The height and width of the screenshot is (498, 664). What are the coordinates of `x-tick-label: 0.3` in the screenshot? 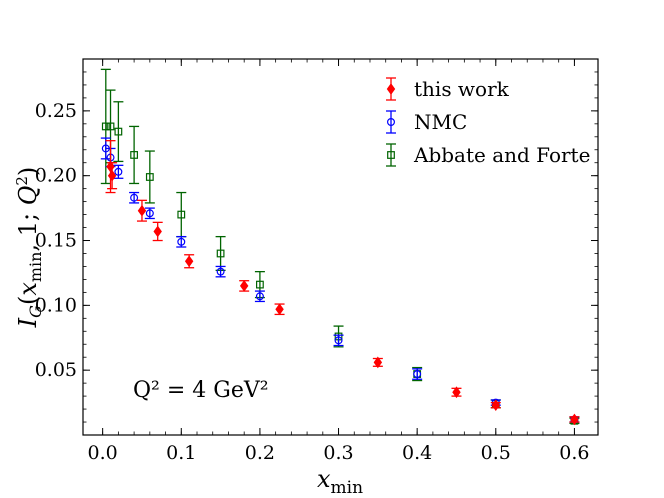 It's located at (338, 453).